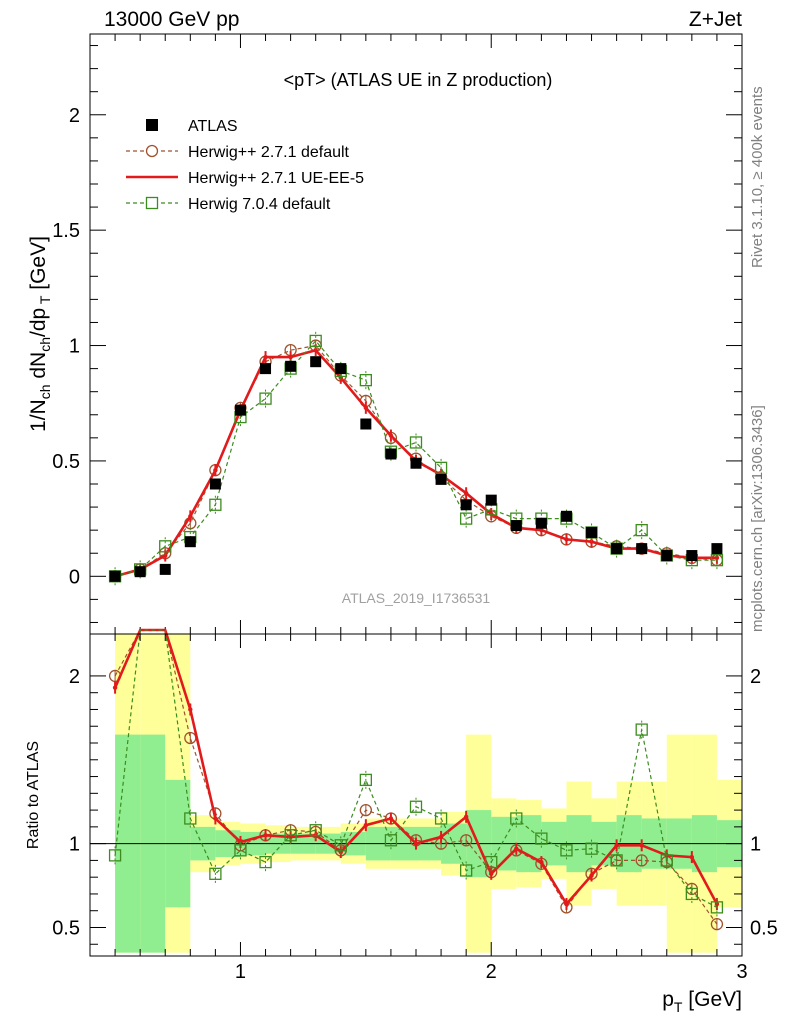 The image size is (786, 1024). Describe the element at coordinates (418, 80) in the screenshot. I see `main-title: <pT> (ATLAS UE in Z production)` at that location.